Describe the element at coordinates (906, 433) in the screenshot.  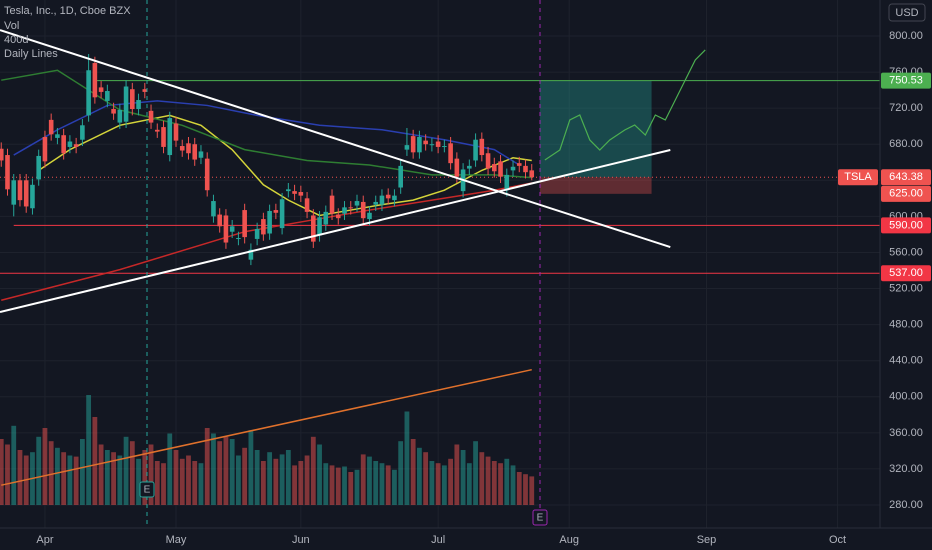
I see `y-tick-label: 360.00` at that location.